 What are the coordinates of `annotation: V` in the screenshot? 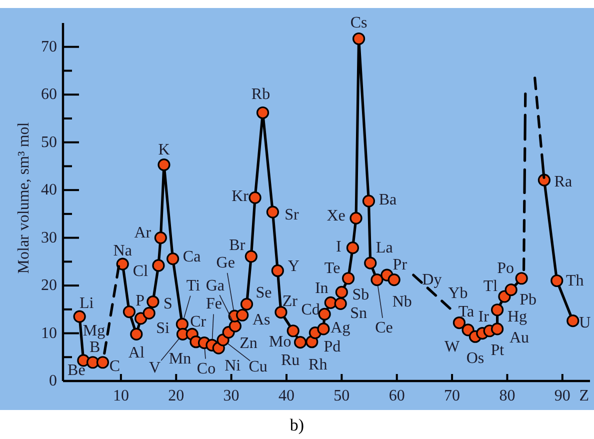 It's located at (154, 368).